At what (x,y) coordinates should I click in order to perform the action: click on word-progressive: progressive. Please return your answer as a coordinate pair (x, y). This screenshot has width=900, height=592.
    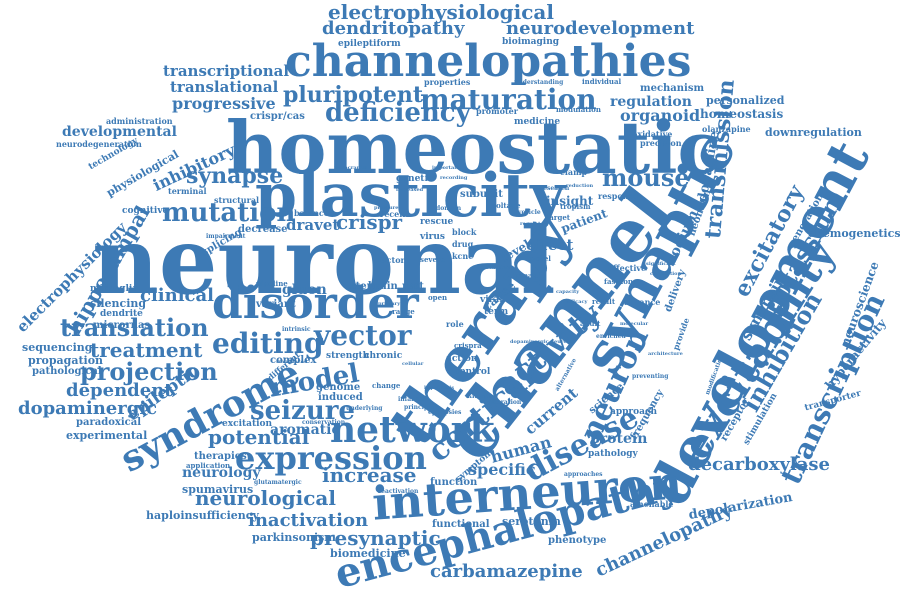
    Looking at the image, I should click on (224, 103).